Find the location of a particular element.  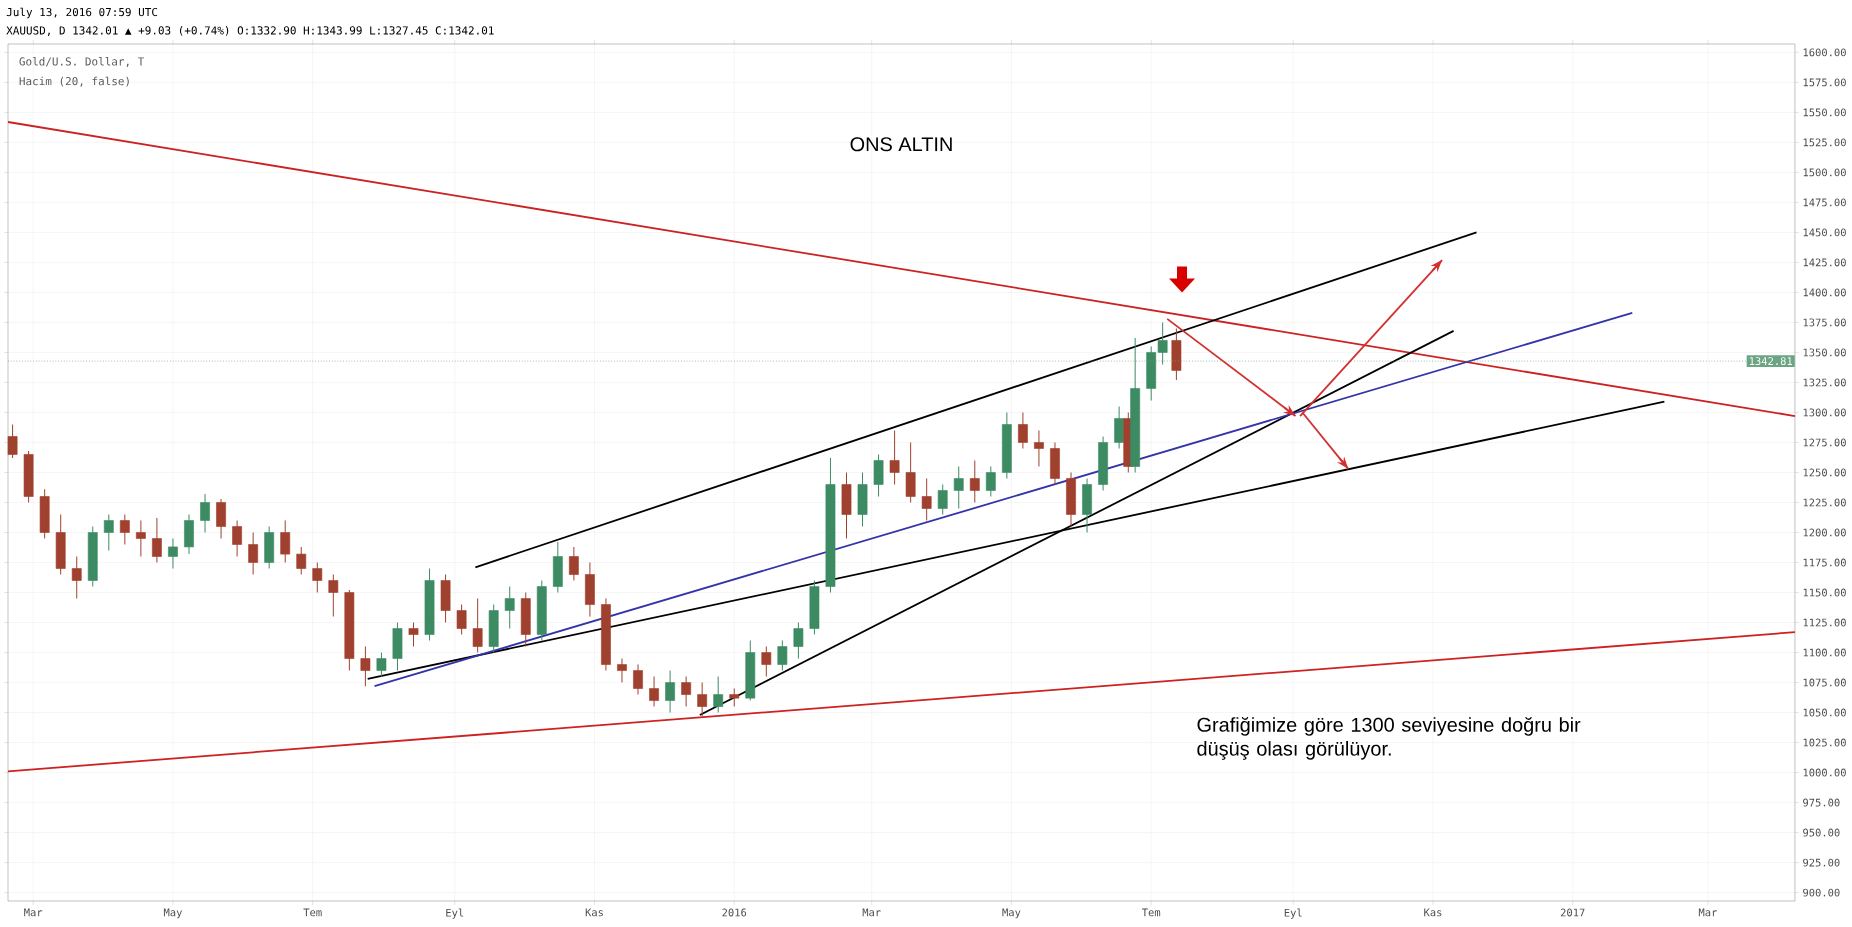

y-tick-label: 975.00 is located at coordinates (1821, 802).